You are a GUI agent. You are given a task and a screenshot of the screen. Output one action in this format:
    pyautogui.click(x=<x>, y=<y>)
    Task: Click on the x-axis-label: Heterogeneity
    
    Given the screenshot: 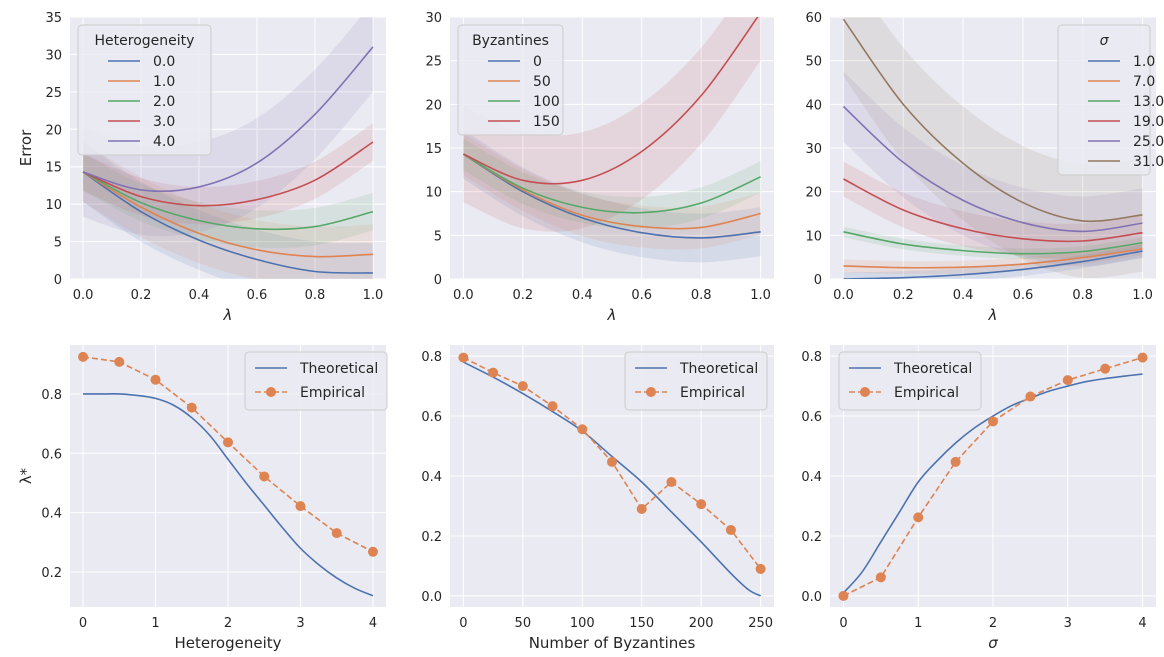 What is the action you would take?
    pyautogui.click(x=227, y=643)
    